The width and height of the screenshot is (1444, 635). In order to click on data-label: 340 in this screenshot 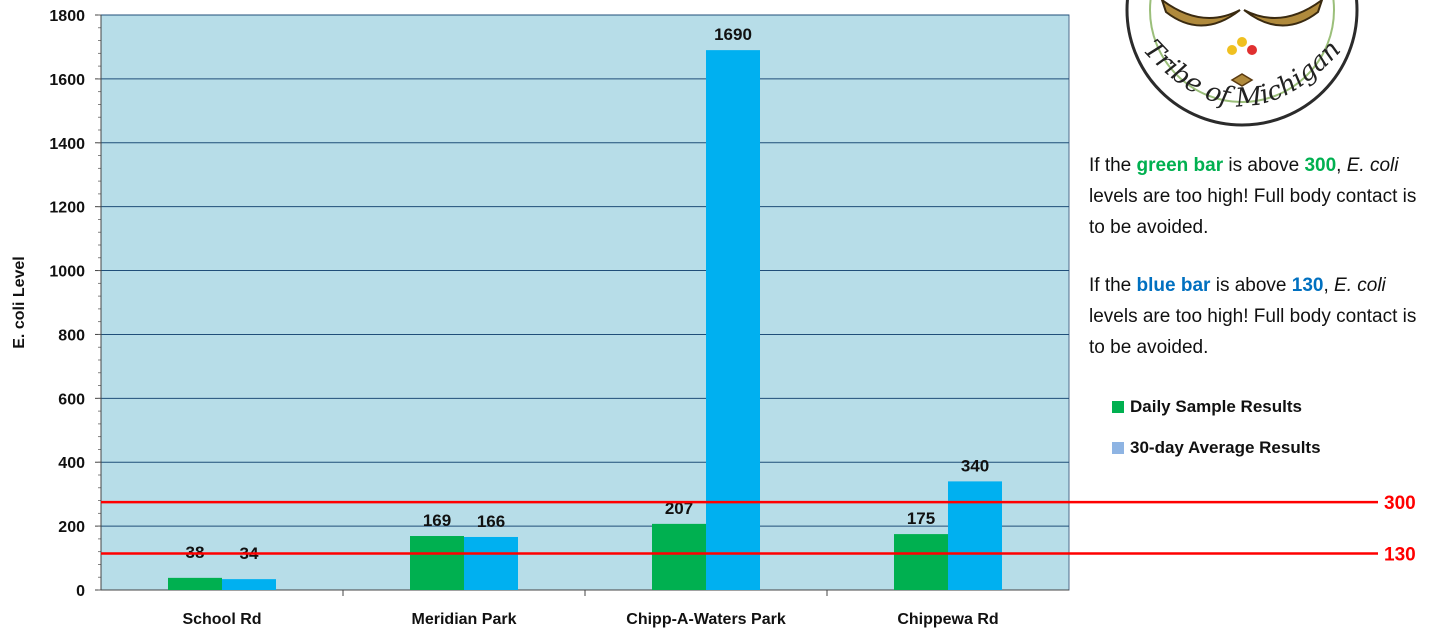, I will do `click(975, 465)`.